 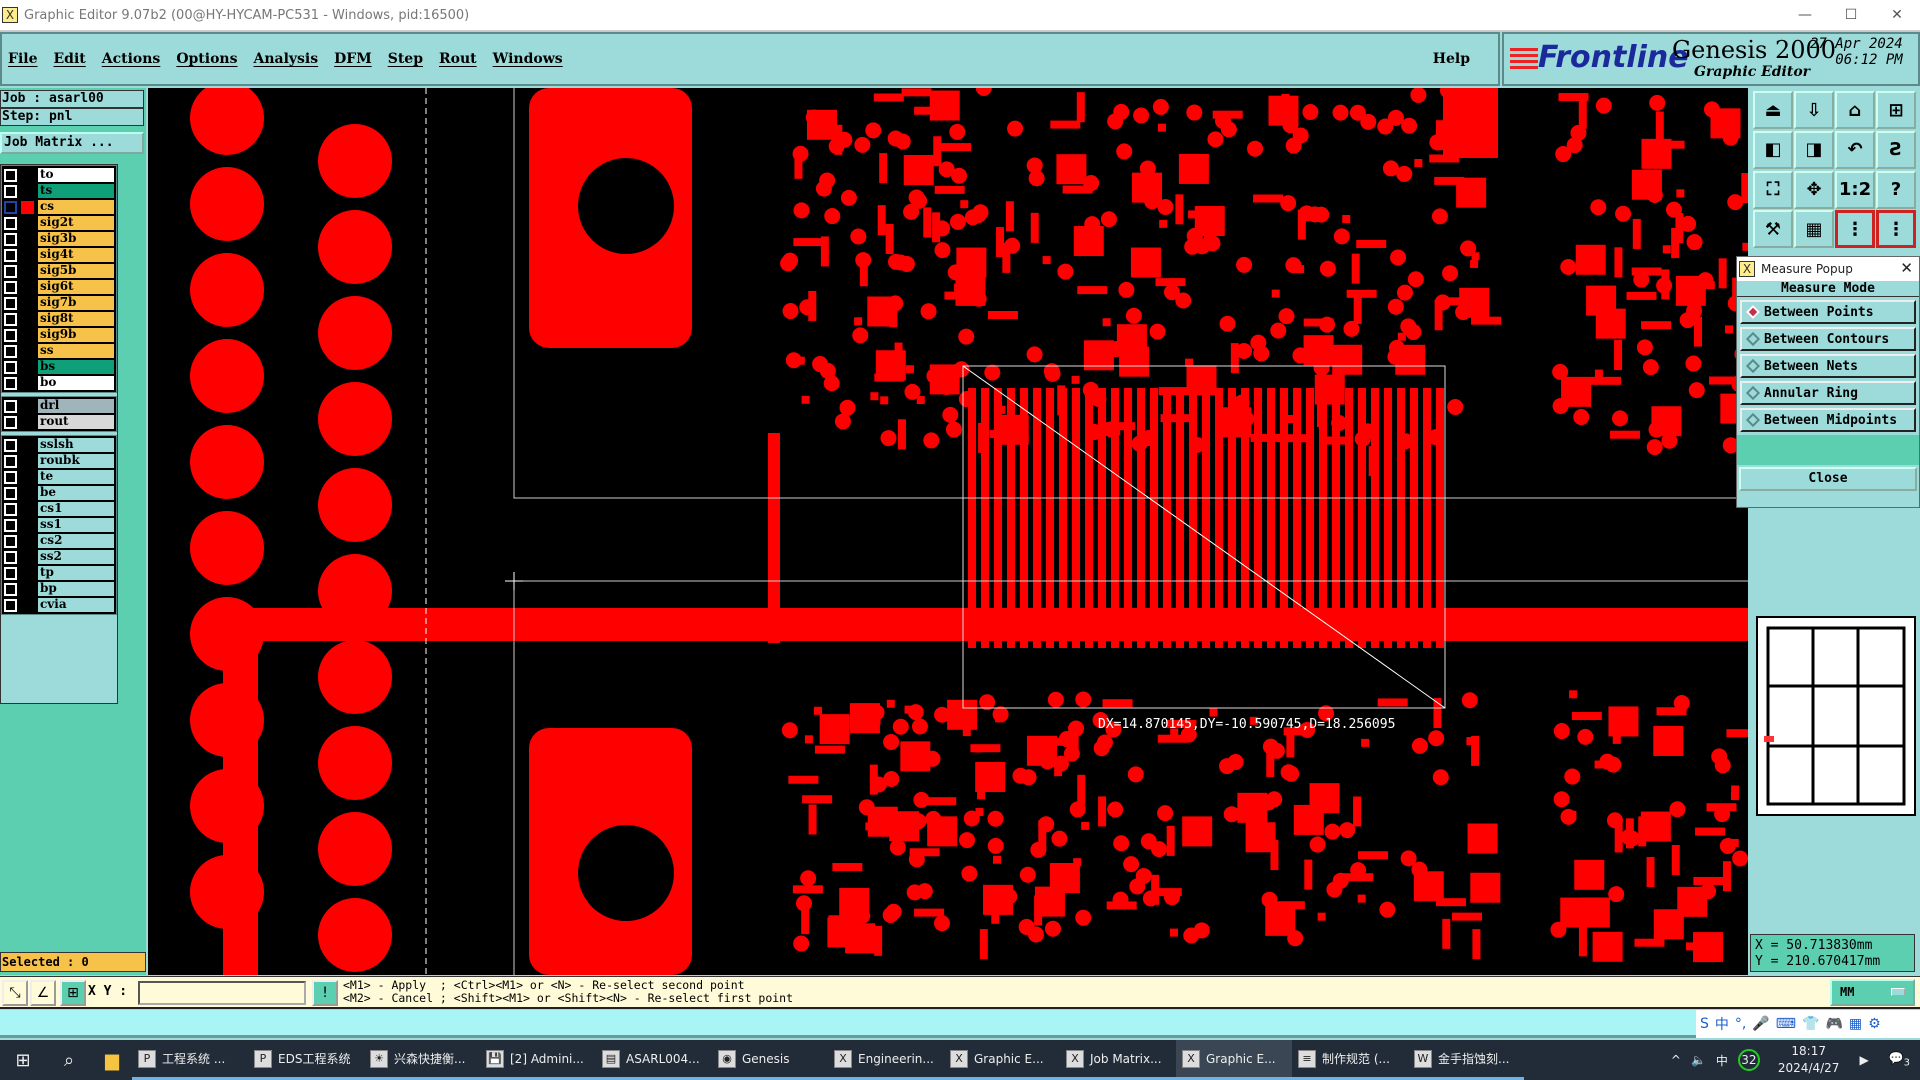 What do you see at coordinates (1864, 1060) in the screenshot?
I see `show-desktop-icon: ▶` at bounding box center [1864, 1060].